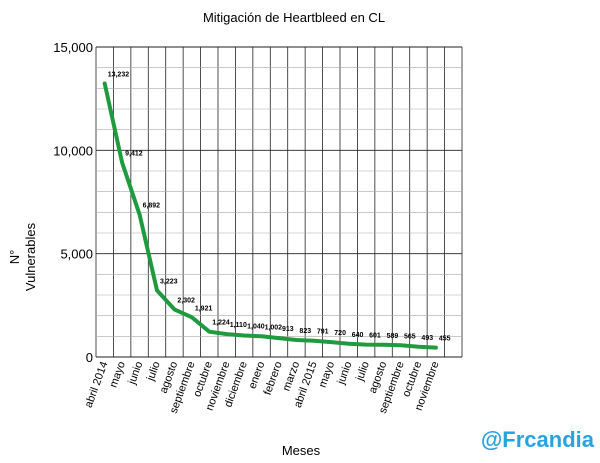  What do you see at coordinates (97, 385) in the screenshot?
I see `x-tick-label: abril 2014` at bounding box center [97, 385].